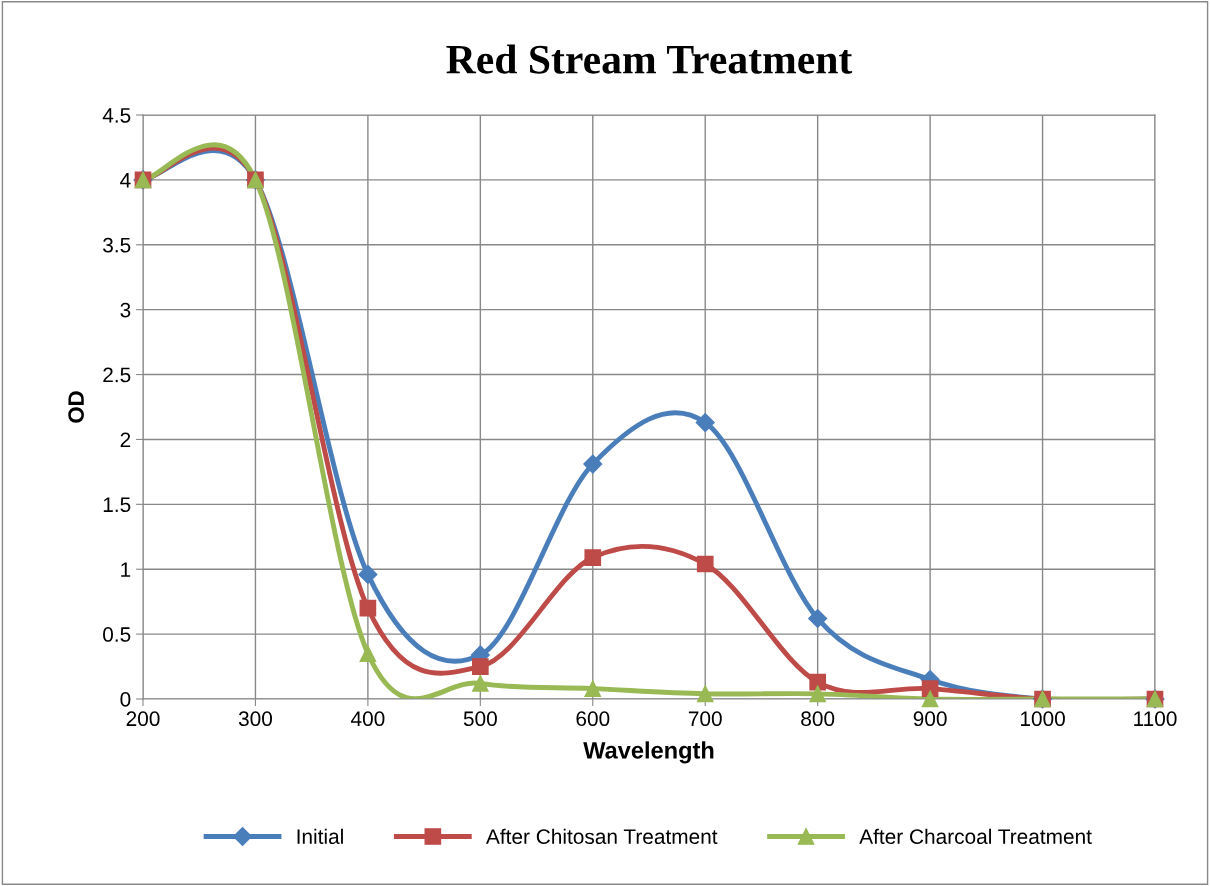 The width and height of the screenshot is (1210, 886). What do you see at coordinates (126, 569) in the screenshot?
I see `y-tick-label: 1` at bounding box center [126, 569].